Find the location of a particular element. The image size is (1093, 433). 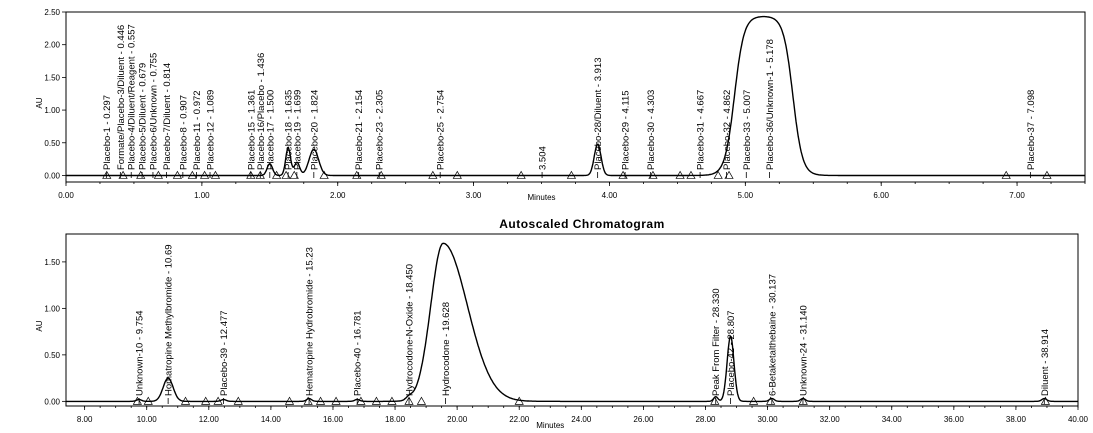

x-tick-label: 3.00 is located at coordinates (474, 195).